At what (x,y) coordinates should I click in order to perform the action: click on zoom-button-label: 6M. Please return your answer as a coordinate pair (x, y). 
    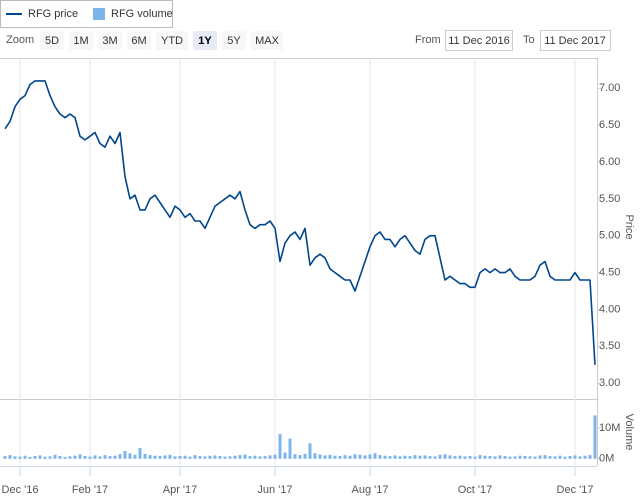
    Looking at the image, I should click on (138, 41).